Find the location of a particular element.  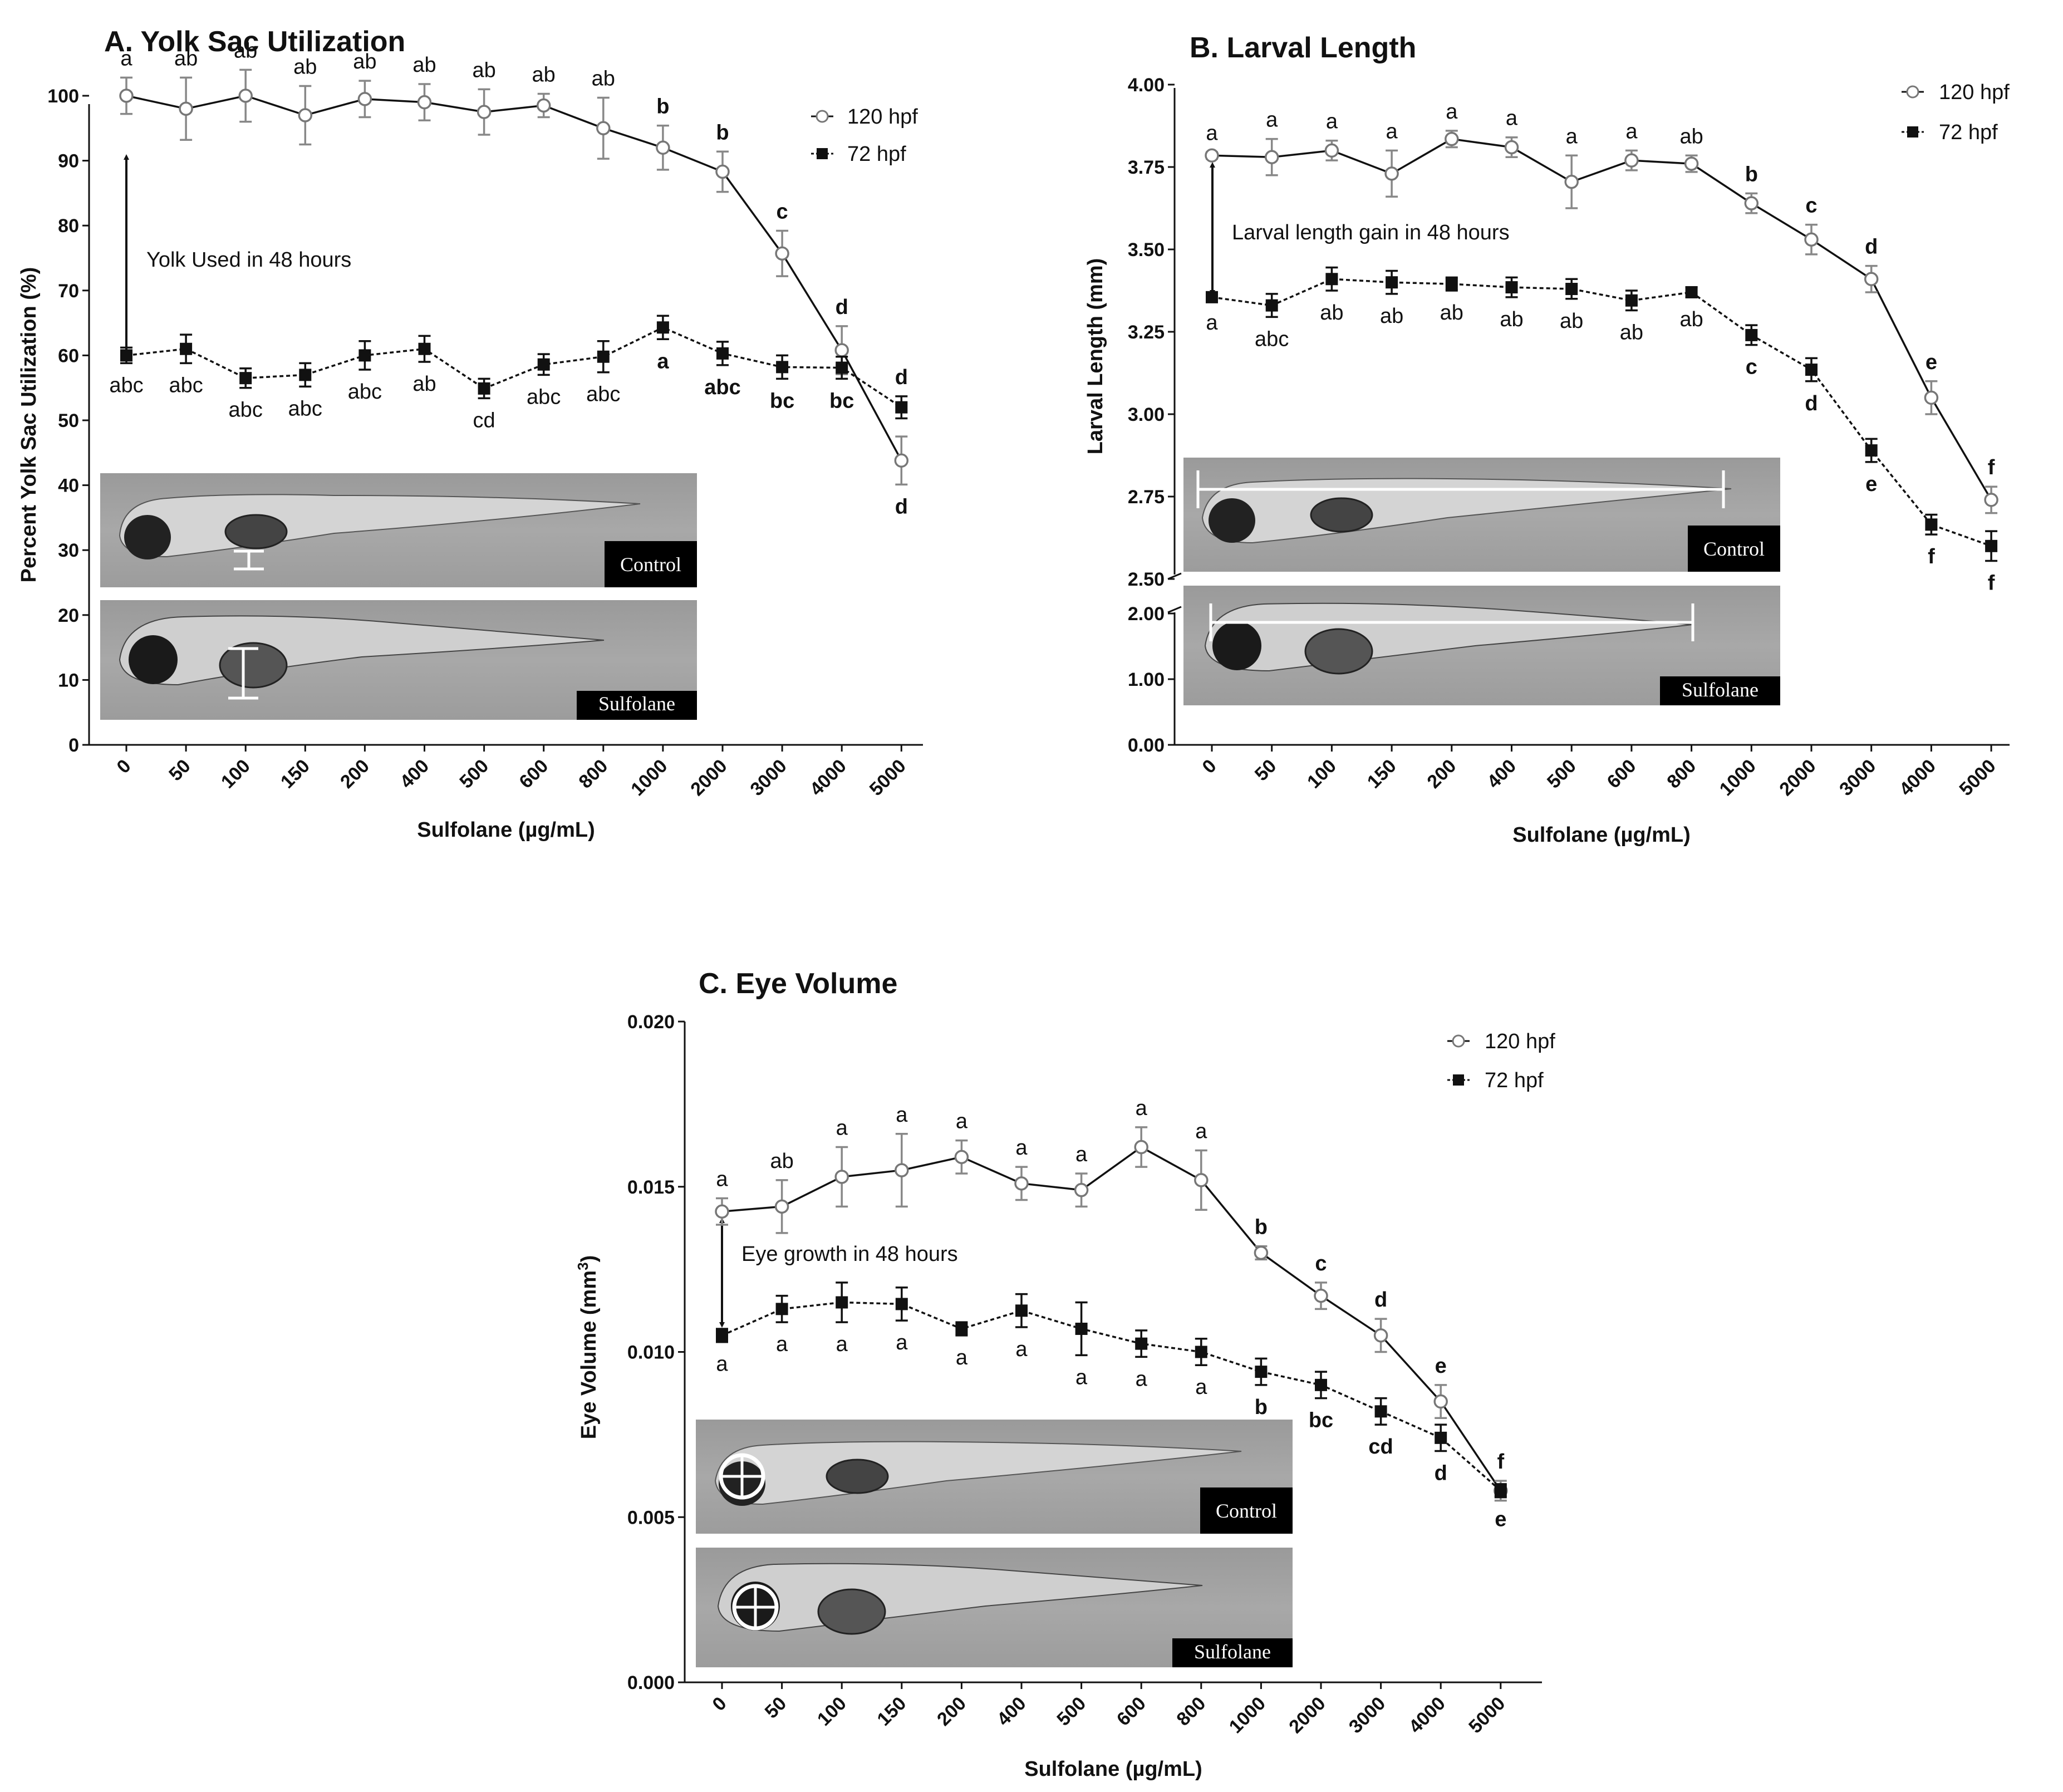

panel-a-yolk-measure-control is located at coordinates (249, 560).